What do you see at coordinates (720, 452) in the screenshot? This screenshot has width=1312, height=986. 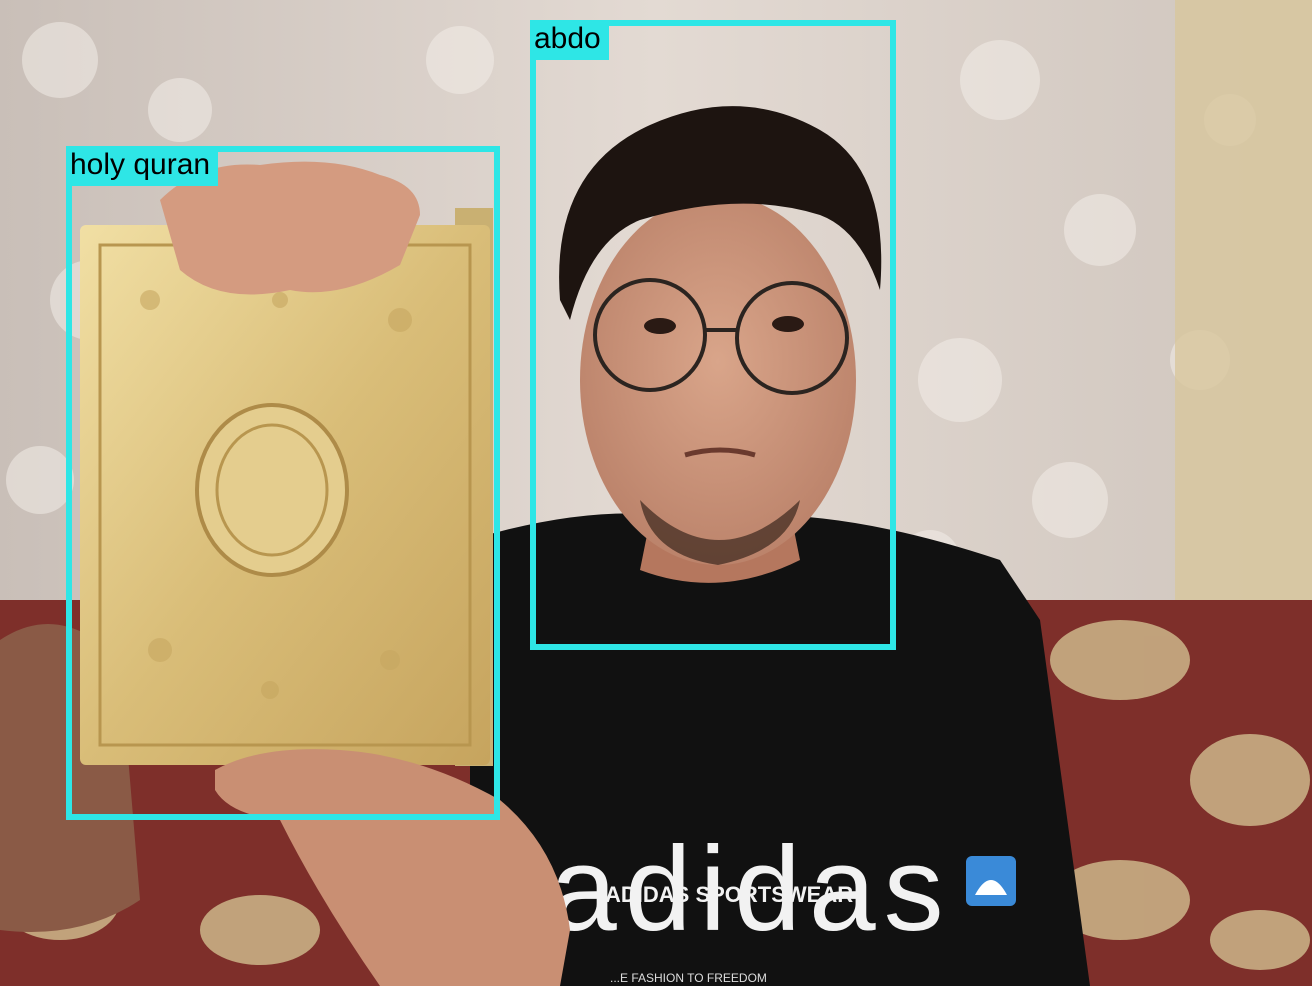 I see `mouth` at bounding box center [720, 452].